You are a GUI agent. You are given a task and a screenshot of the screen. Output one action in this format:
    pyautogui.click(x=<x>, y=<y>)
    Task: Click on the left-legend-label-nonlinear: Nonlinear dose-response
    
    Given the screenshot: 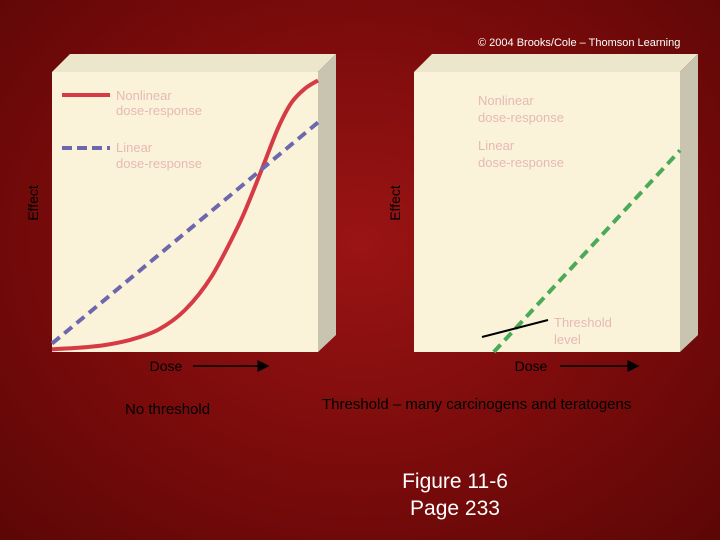 What is the action you would take?
    pyautogui.click(x=159, y=103)
    